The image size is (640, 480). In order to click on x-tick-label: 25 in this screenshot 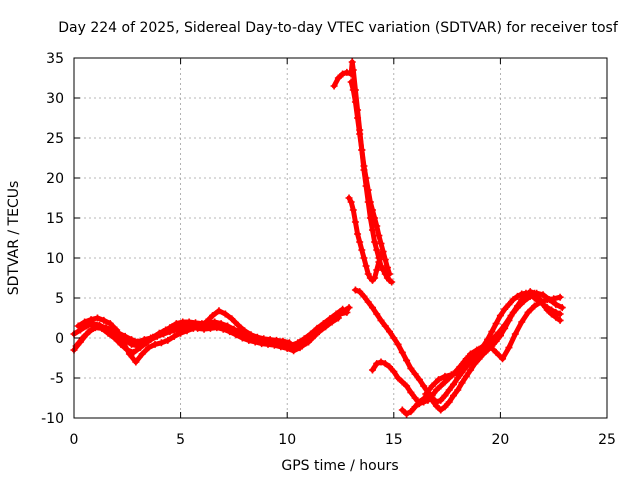, I will do `click(607, 440)`.